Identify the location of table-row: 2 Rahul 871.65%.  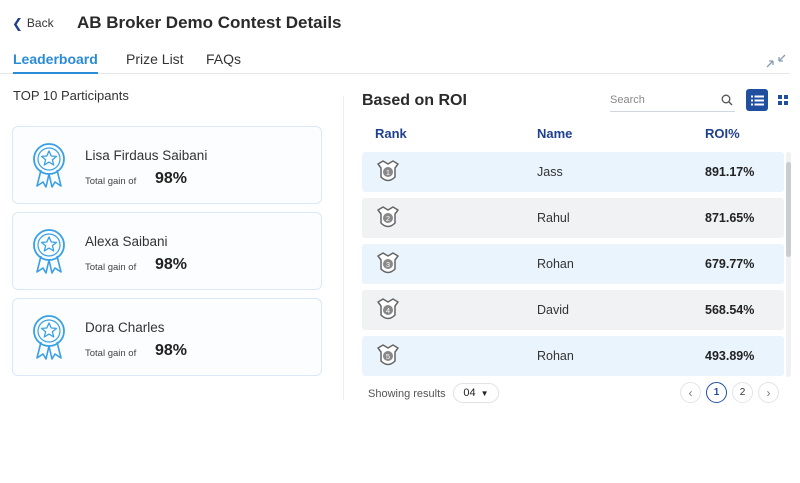
(573, 218).